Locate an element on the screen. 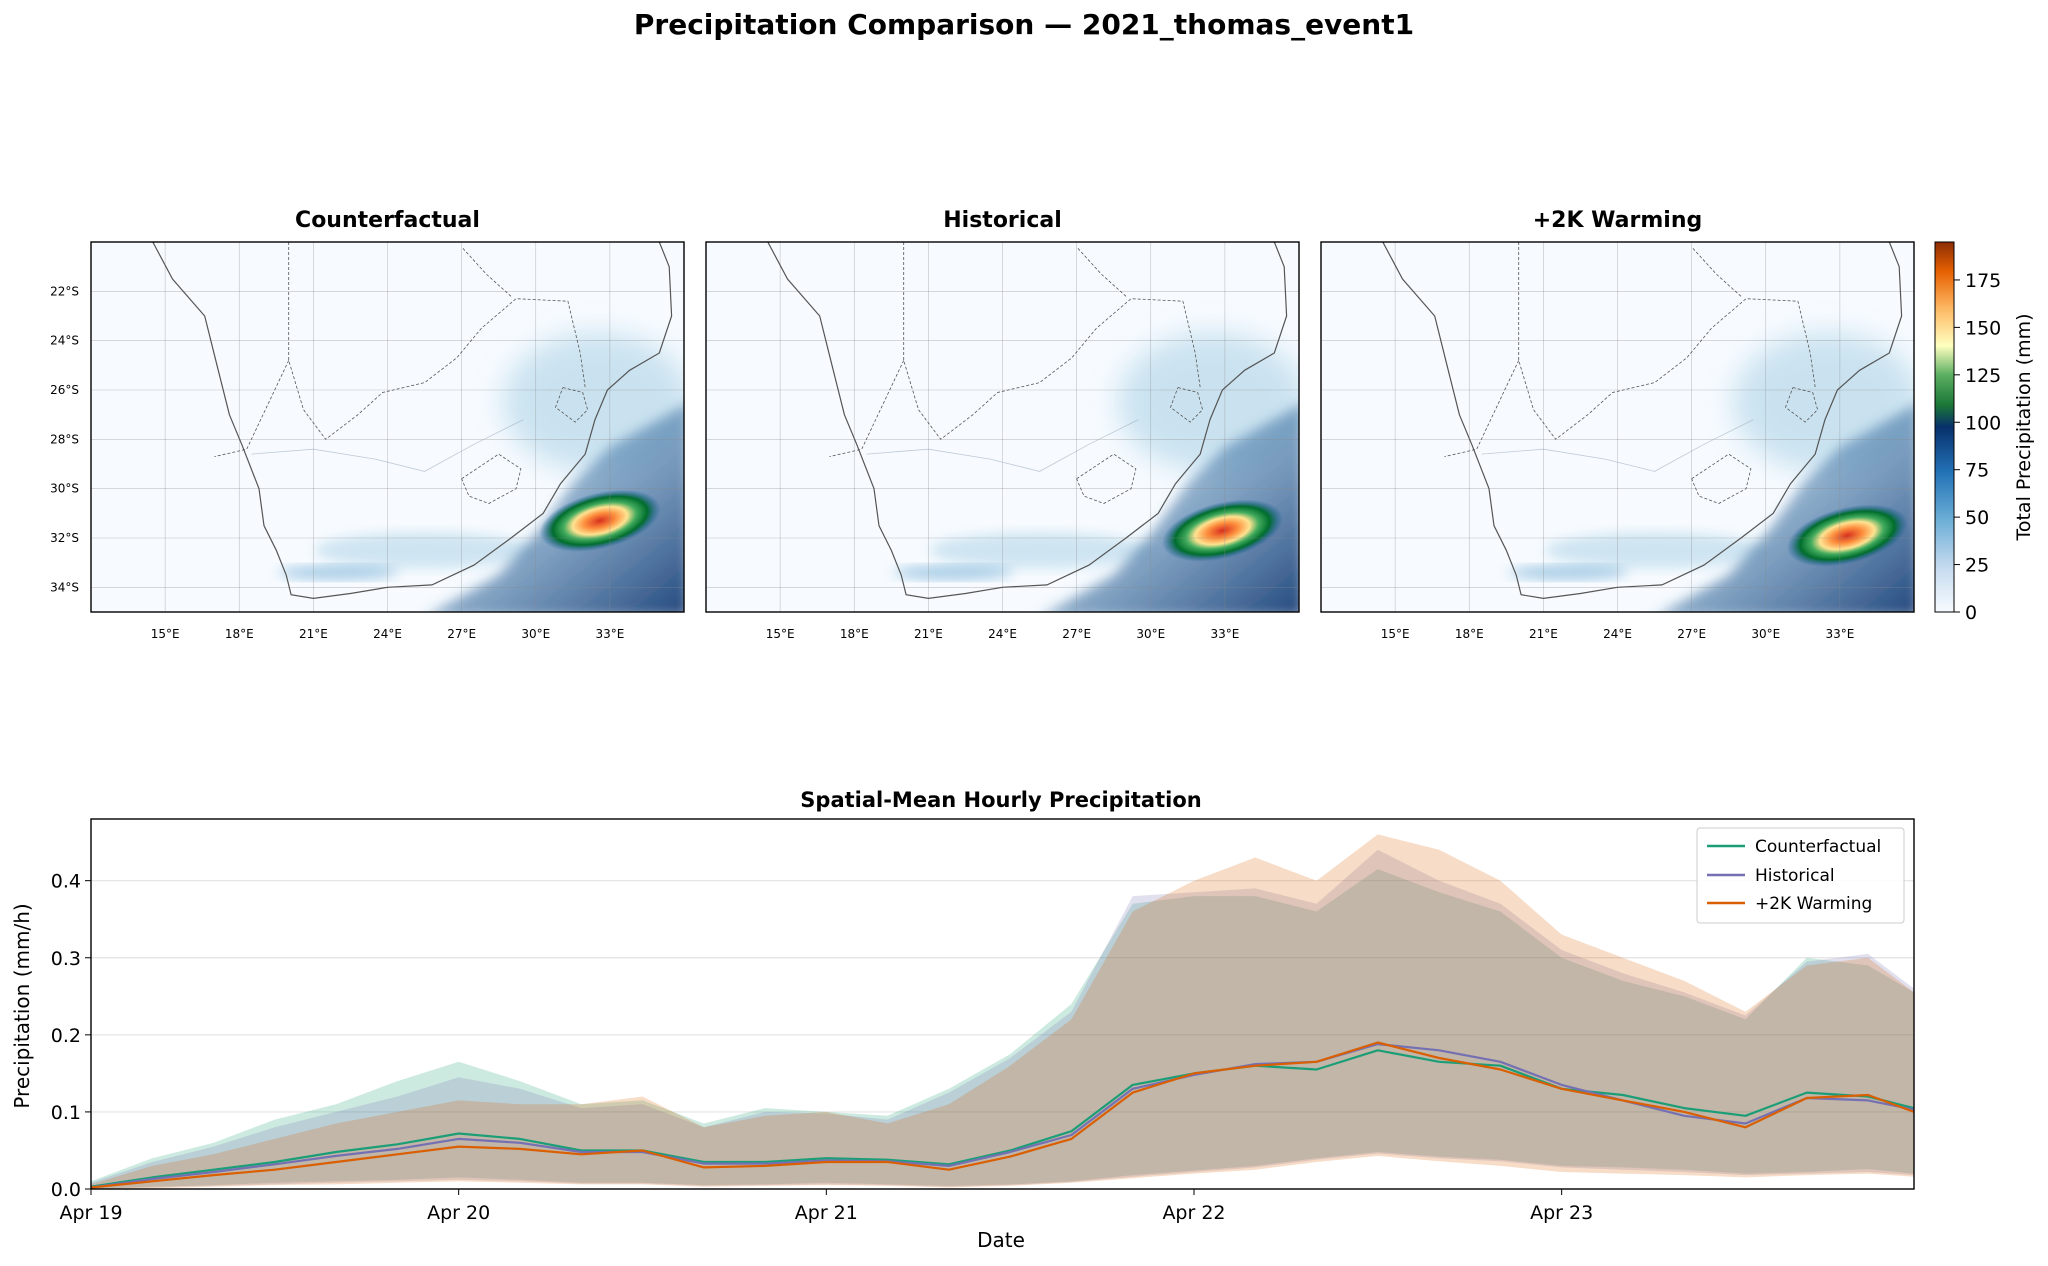 Image resolution: width=2048 pixels, height=1266 pixels. colorbar-gradient is located at coordinates (1944, 427).